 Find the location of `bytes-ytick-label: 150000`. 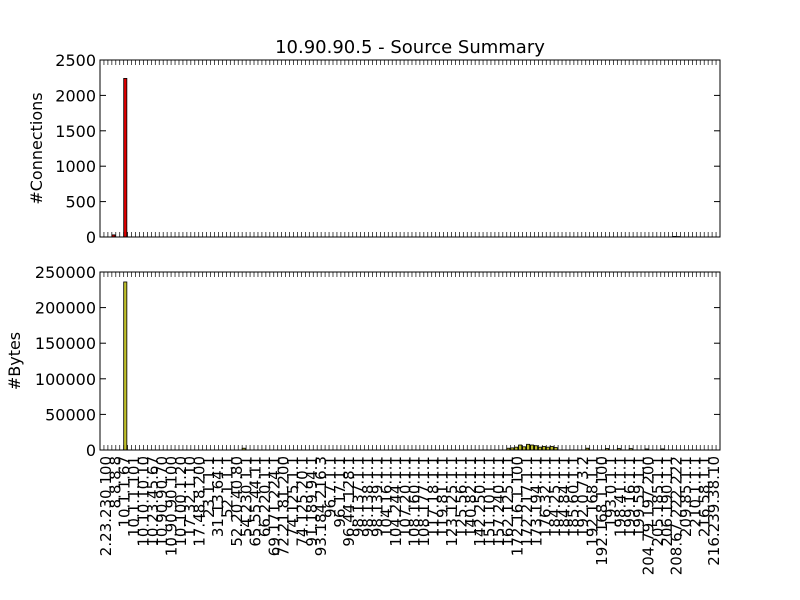

bytes-ytick-label: 150000 is located at coordinates (65, 343).